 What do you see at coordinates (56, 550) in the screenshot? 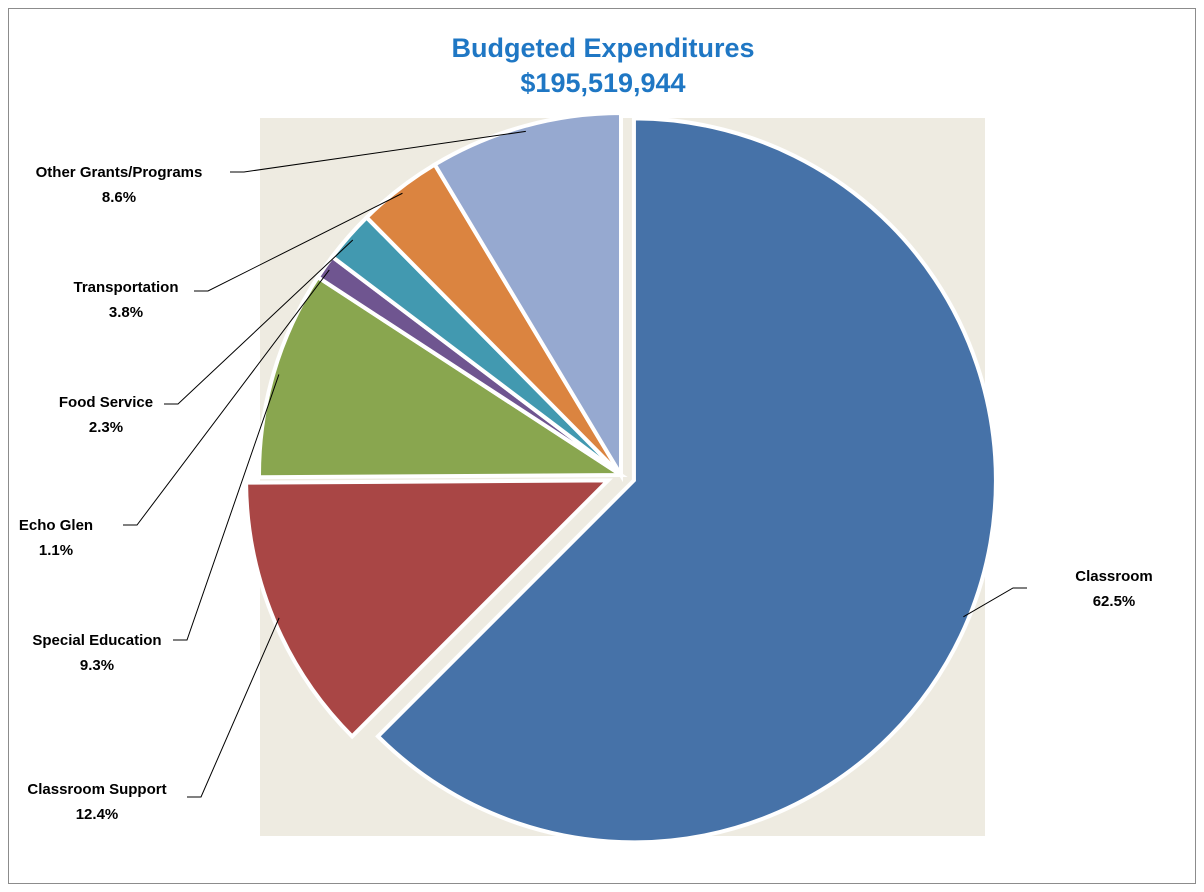
I see `slice-label-percent: 1.1%` at bounding box center [56, 550].